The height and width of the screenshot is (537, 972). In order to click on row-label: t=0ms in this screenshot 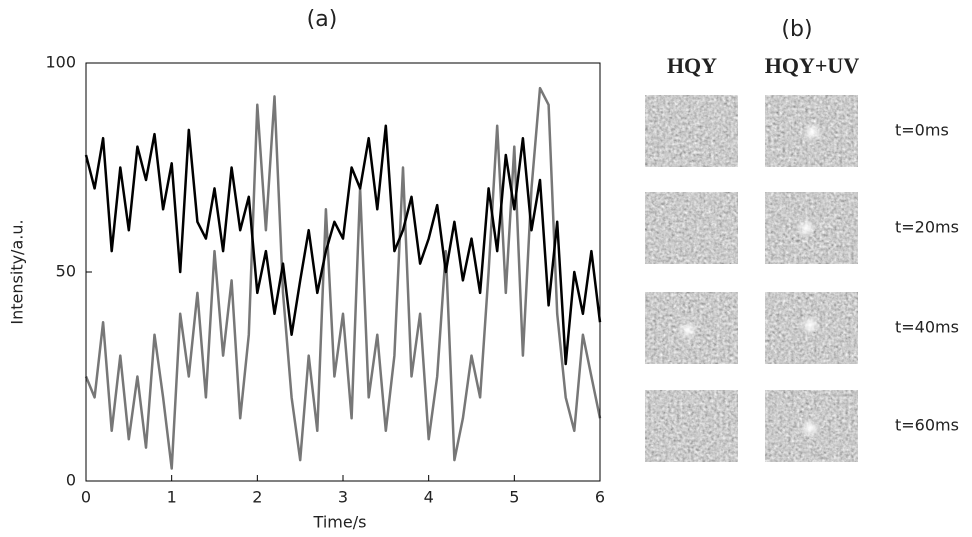, I will do `click(922, 130)`.